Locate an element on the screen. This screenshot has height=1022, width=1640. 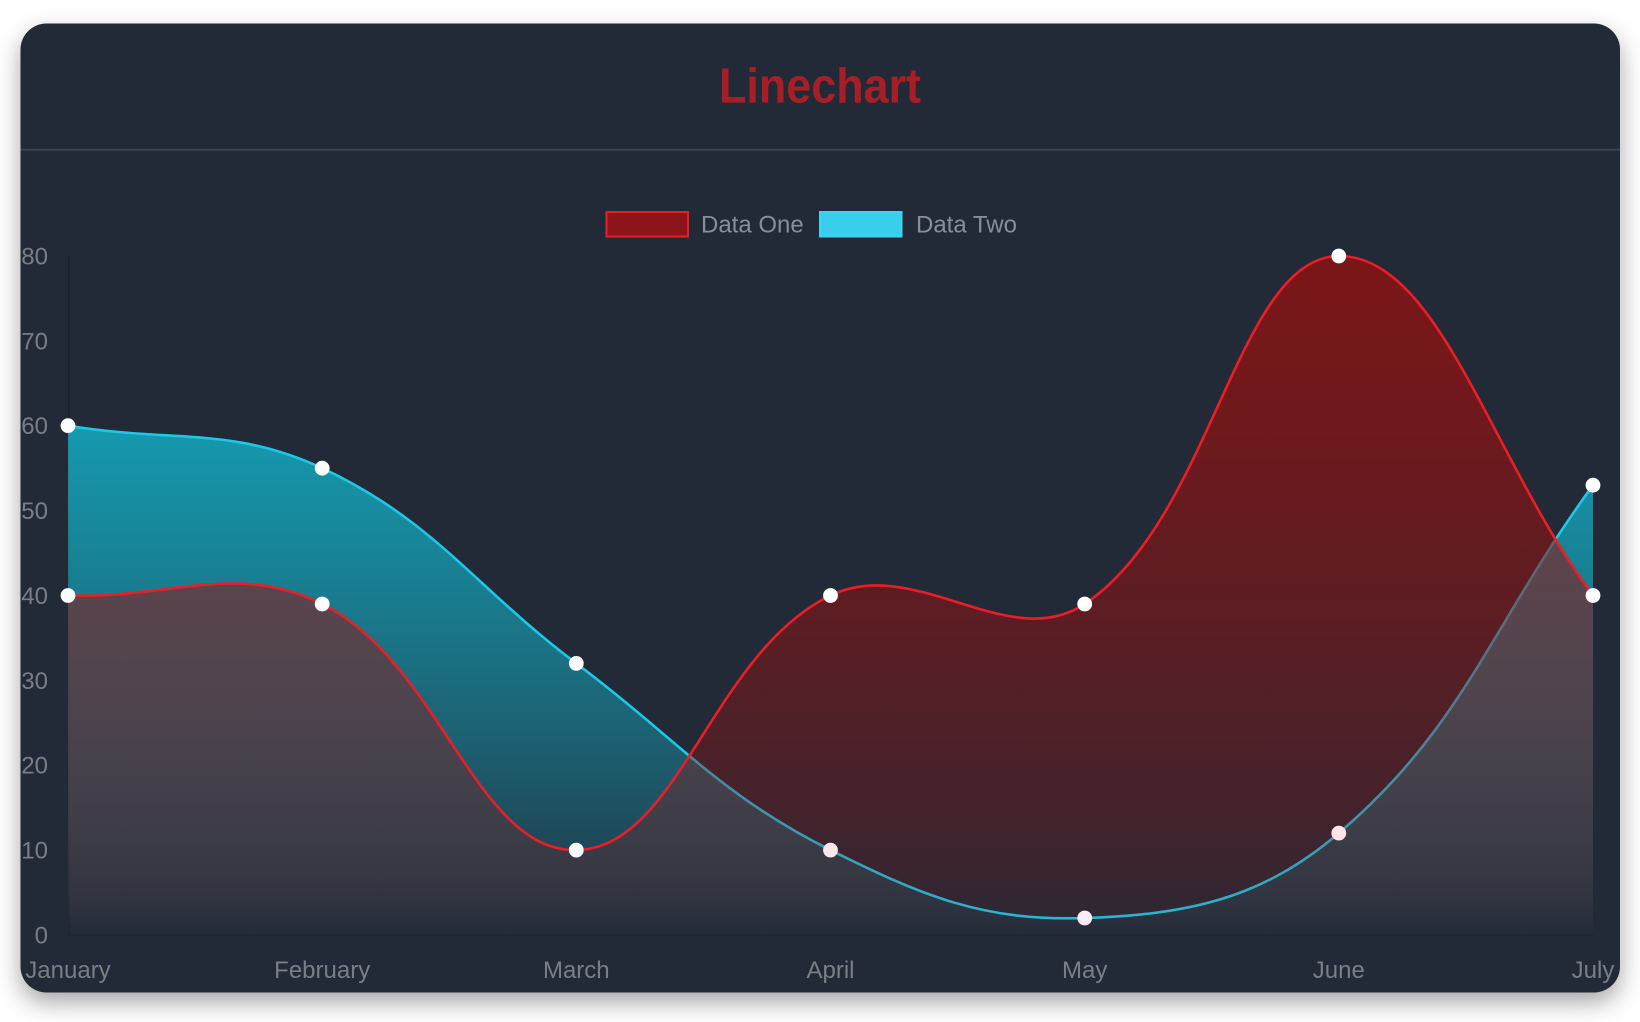
svg-text: April is located at coordinates (830, 970).